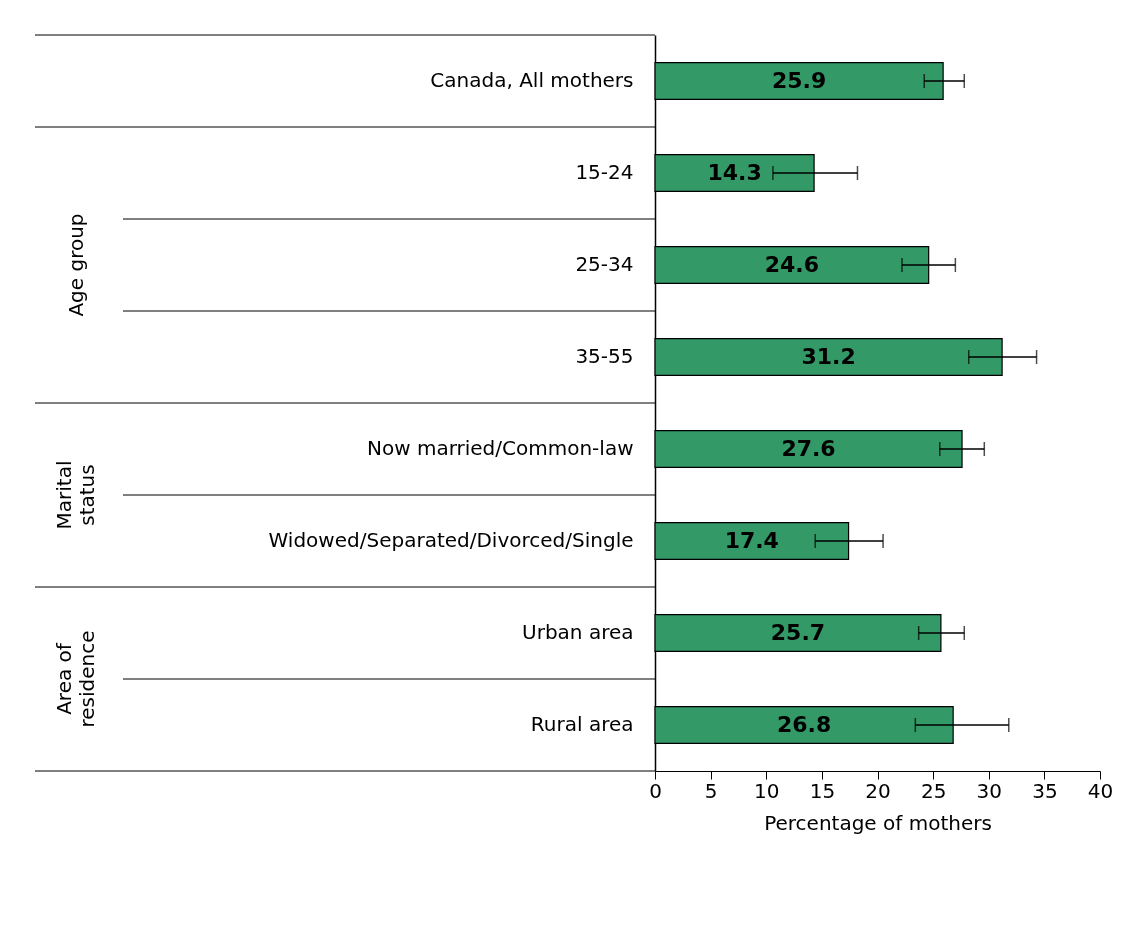 This screenshot has width=1136, height=925. Describe the element at coordinates (655, 790) in the screenshot. I see `x-tick-label: 0` at that location.